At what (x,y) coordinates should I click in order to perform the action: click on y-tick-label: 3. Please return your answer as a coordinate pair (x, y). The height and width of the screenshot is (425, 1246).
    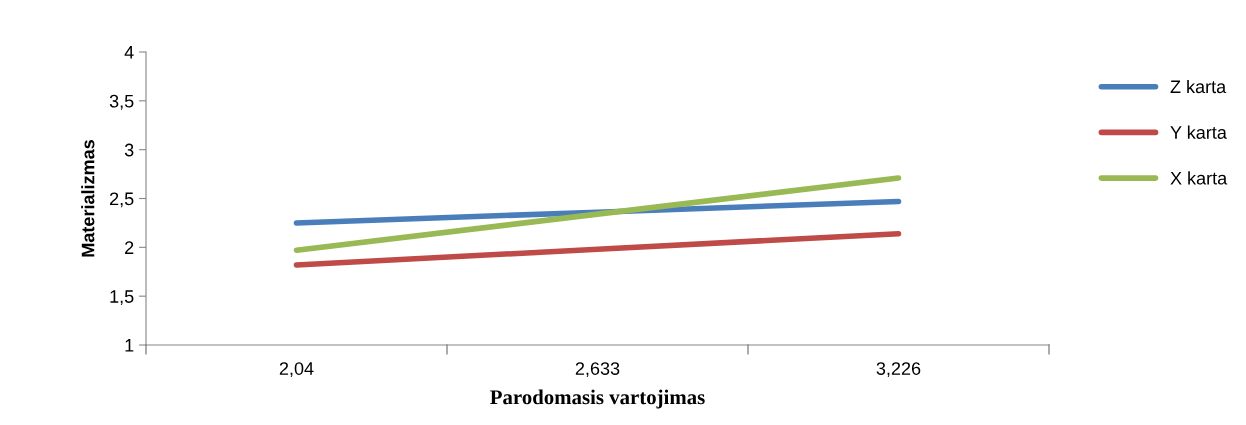
    Looking at the image, I should click on (129, 150).